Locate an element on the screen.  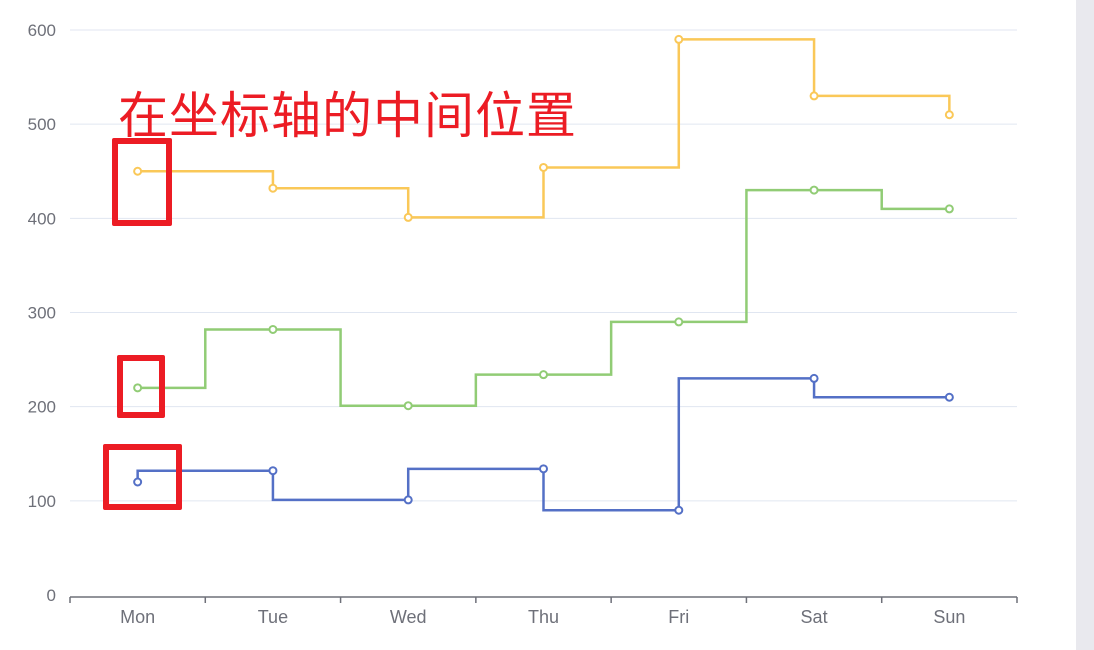
y-tick-label: 0 is located at coordinates (51, 595).